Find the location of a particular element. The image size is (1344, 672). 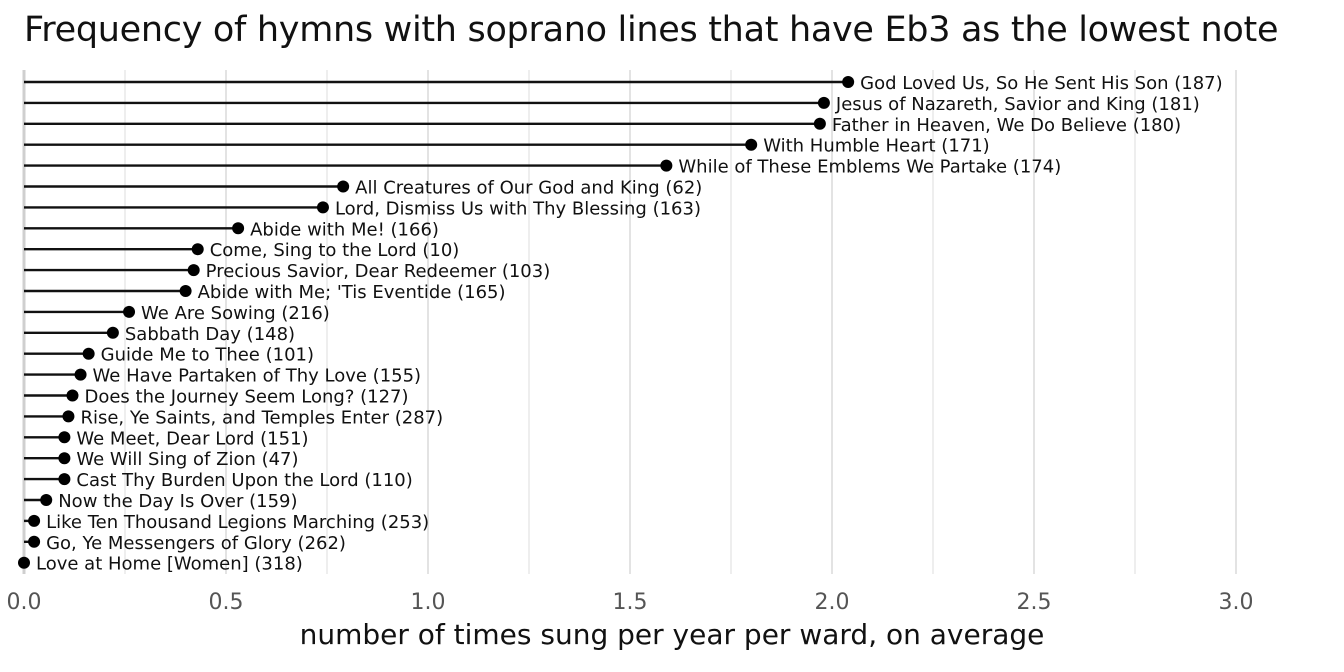

x-tick-label: 2.5 is located at coordinates (1034, 602).